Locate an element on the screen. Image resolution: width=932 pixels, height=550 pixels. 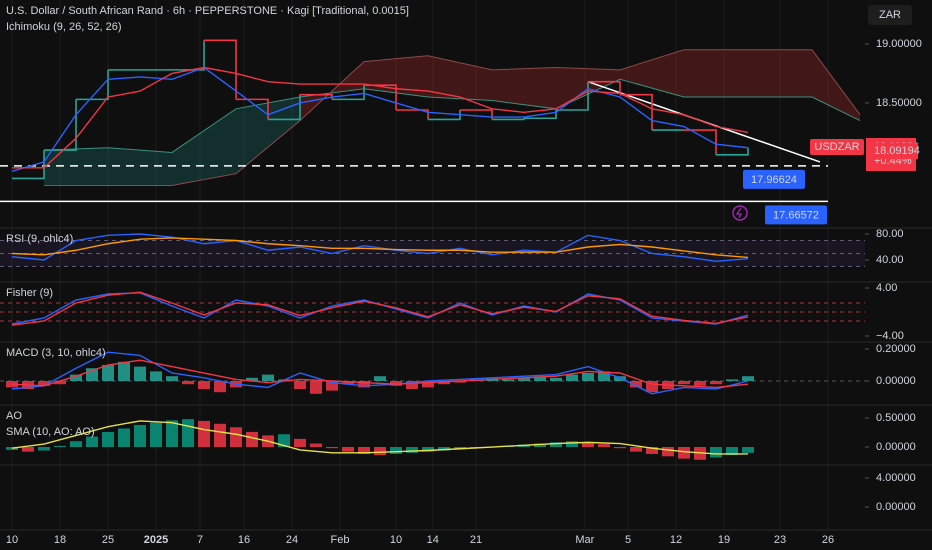
level-label: 17.96624 is located at coordinates (774, 180).